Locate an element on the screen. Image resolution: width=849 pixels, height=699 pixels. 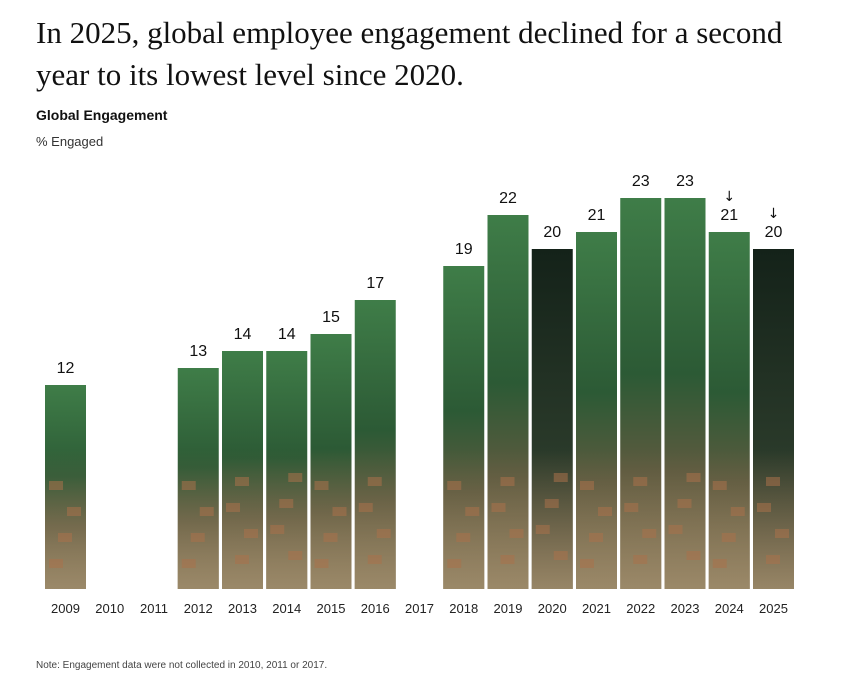
bar-ground-texture-2022 is located at coordinates (641, 519).